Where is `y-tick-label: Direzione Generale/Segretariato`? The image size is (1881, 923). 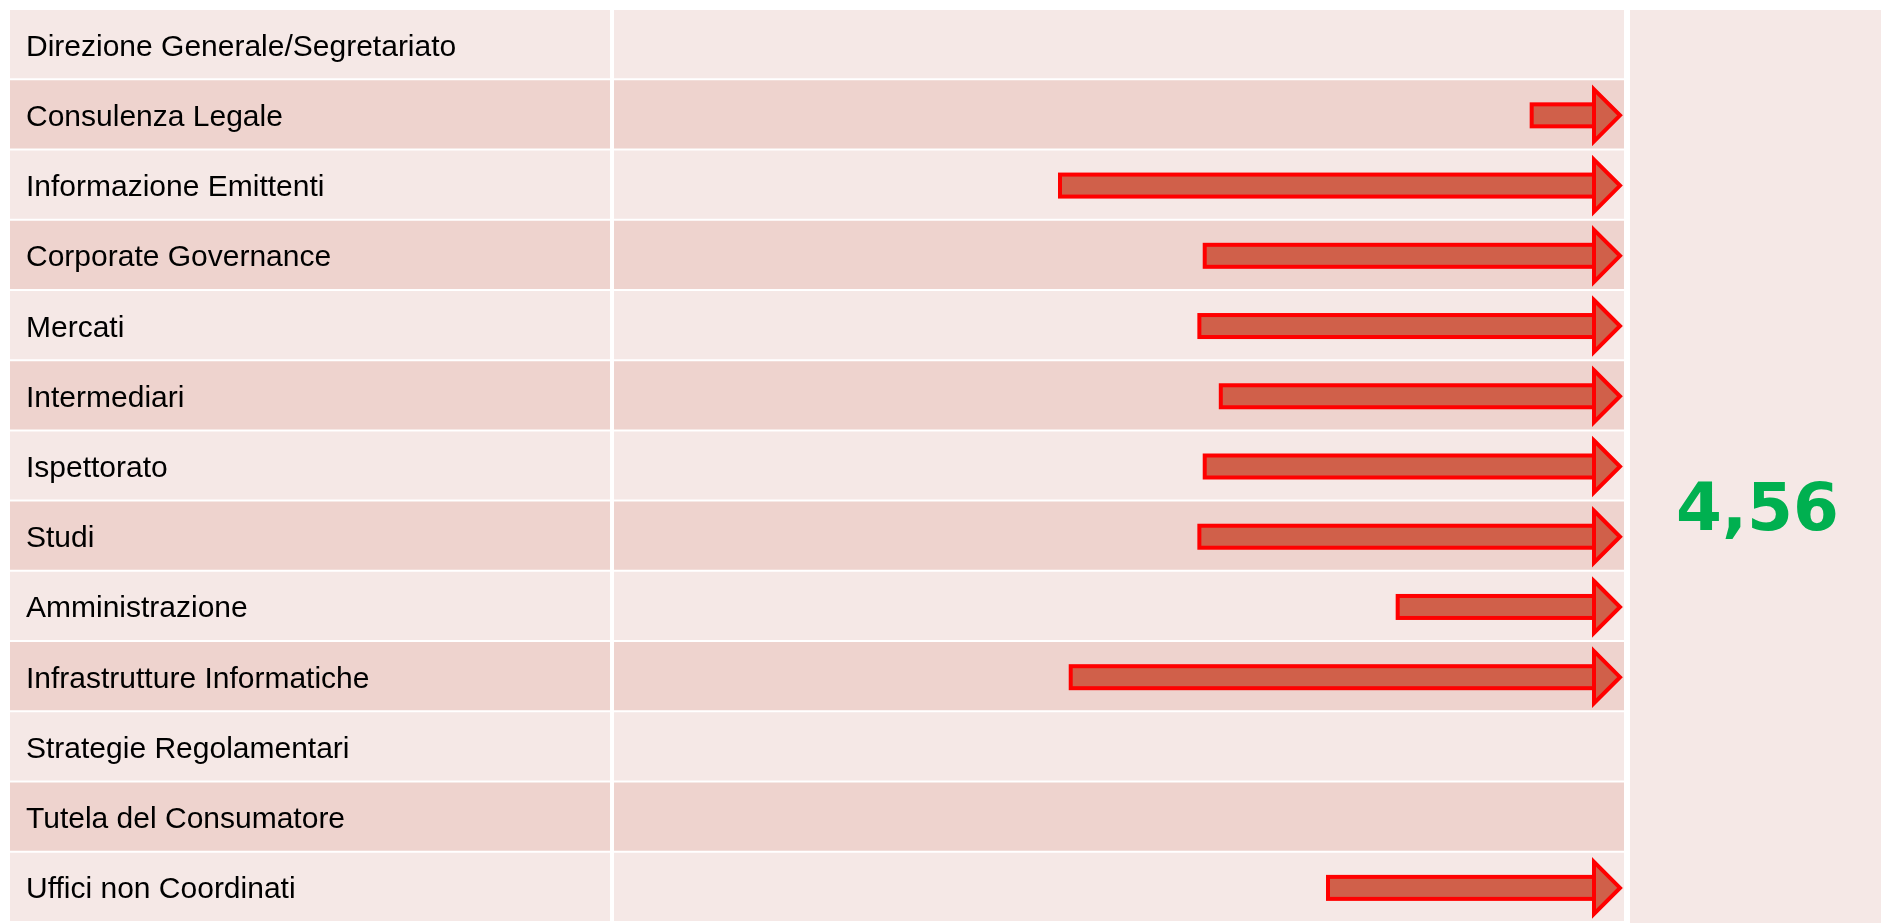
y-tick-label: Direzione Generale/Segretariato is located at coordinates (241, 45).